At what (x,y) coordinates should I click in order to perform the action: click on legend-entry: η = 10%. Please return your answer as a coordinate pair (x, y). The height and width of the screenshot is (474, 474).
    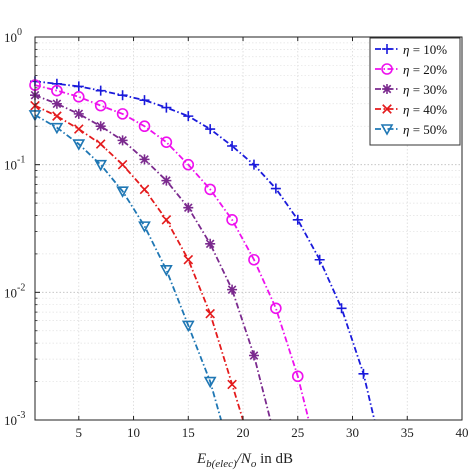
    Looking at the image, I should click on (411, 49).